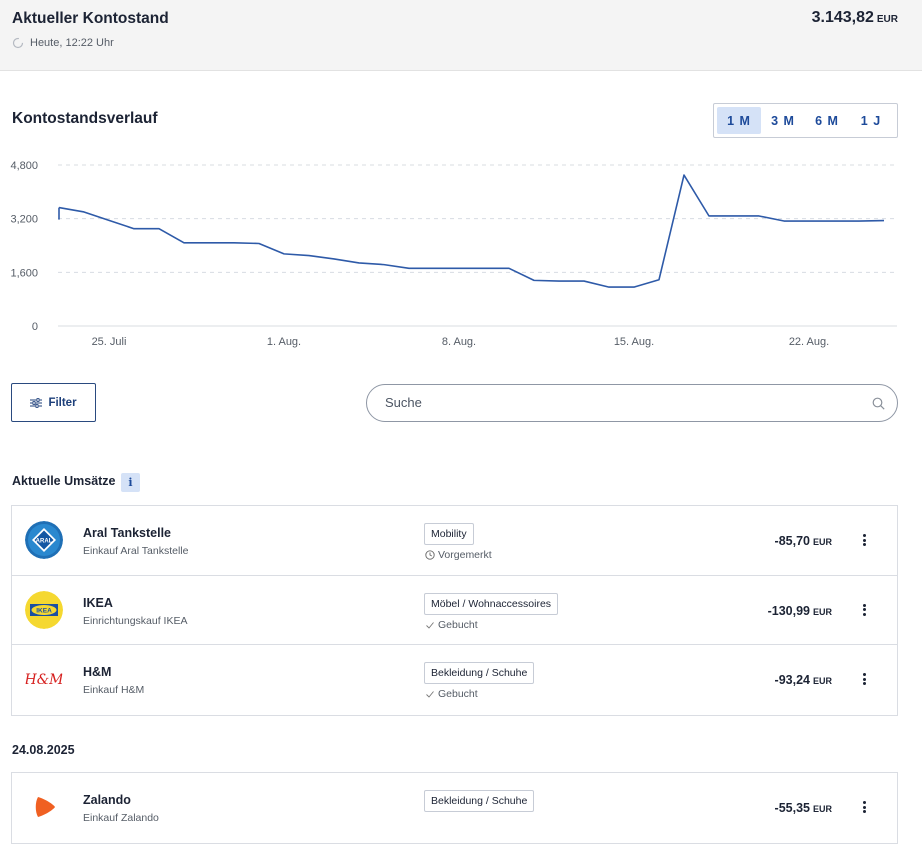  What do you see at coordinates (85, 118) in the screenshot?
I see `chart-title: Kontostandsverlauf` at bounding box center [85, 118].